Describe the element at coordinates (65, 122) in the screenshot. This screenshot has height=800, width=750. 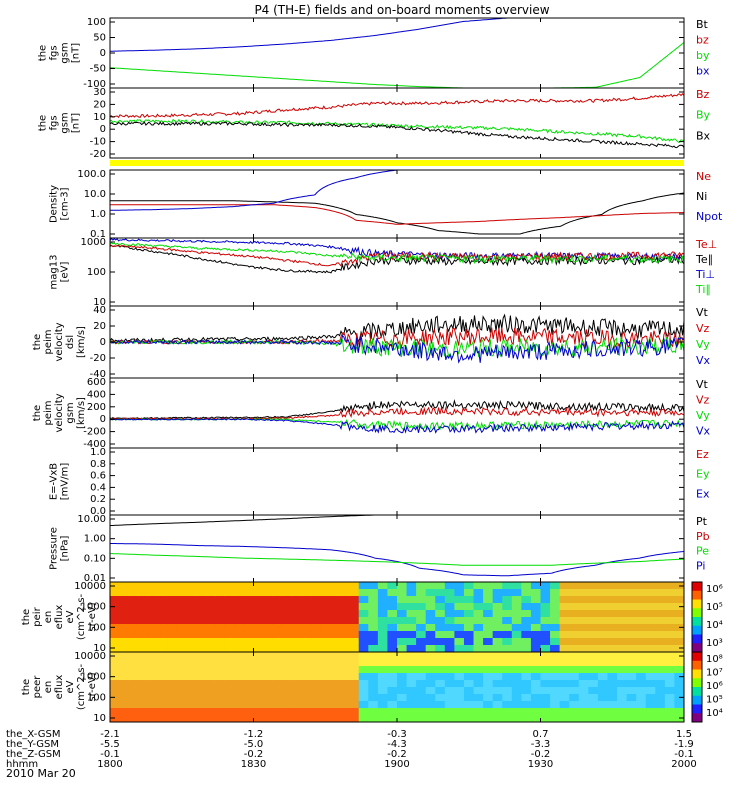
I see `y-axis-label-line: gsm` at that location.